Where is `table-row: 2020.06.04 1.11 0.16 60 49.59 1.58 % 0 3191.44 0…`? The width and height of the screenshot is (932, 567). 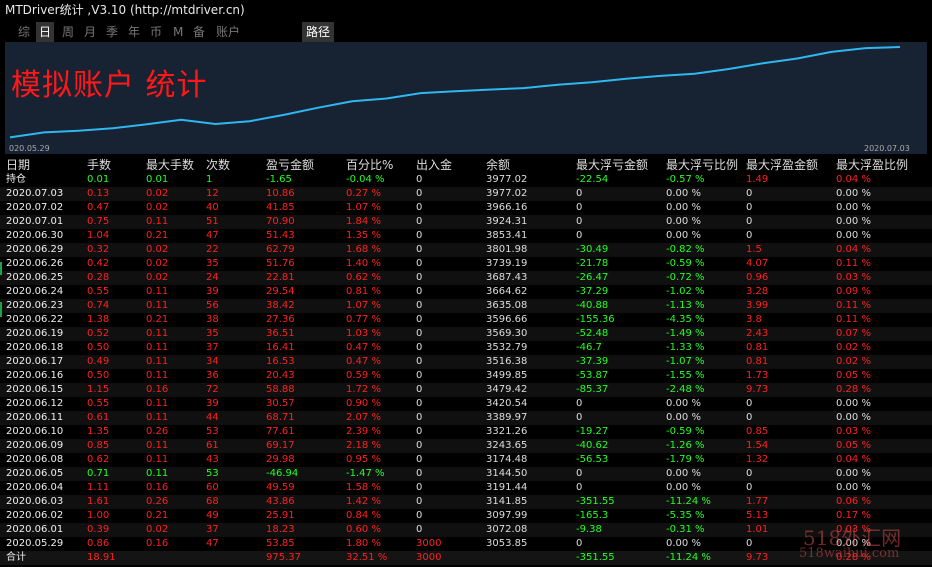
table-row: 2020.06.04 1.11 0.16 60 49.59 1.58 % 0 3191.44 0… is located at coordinates (466, 488).